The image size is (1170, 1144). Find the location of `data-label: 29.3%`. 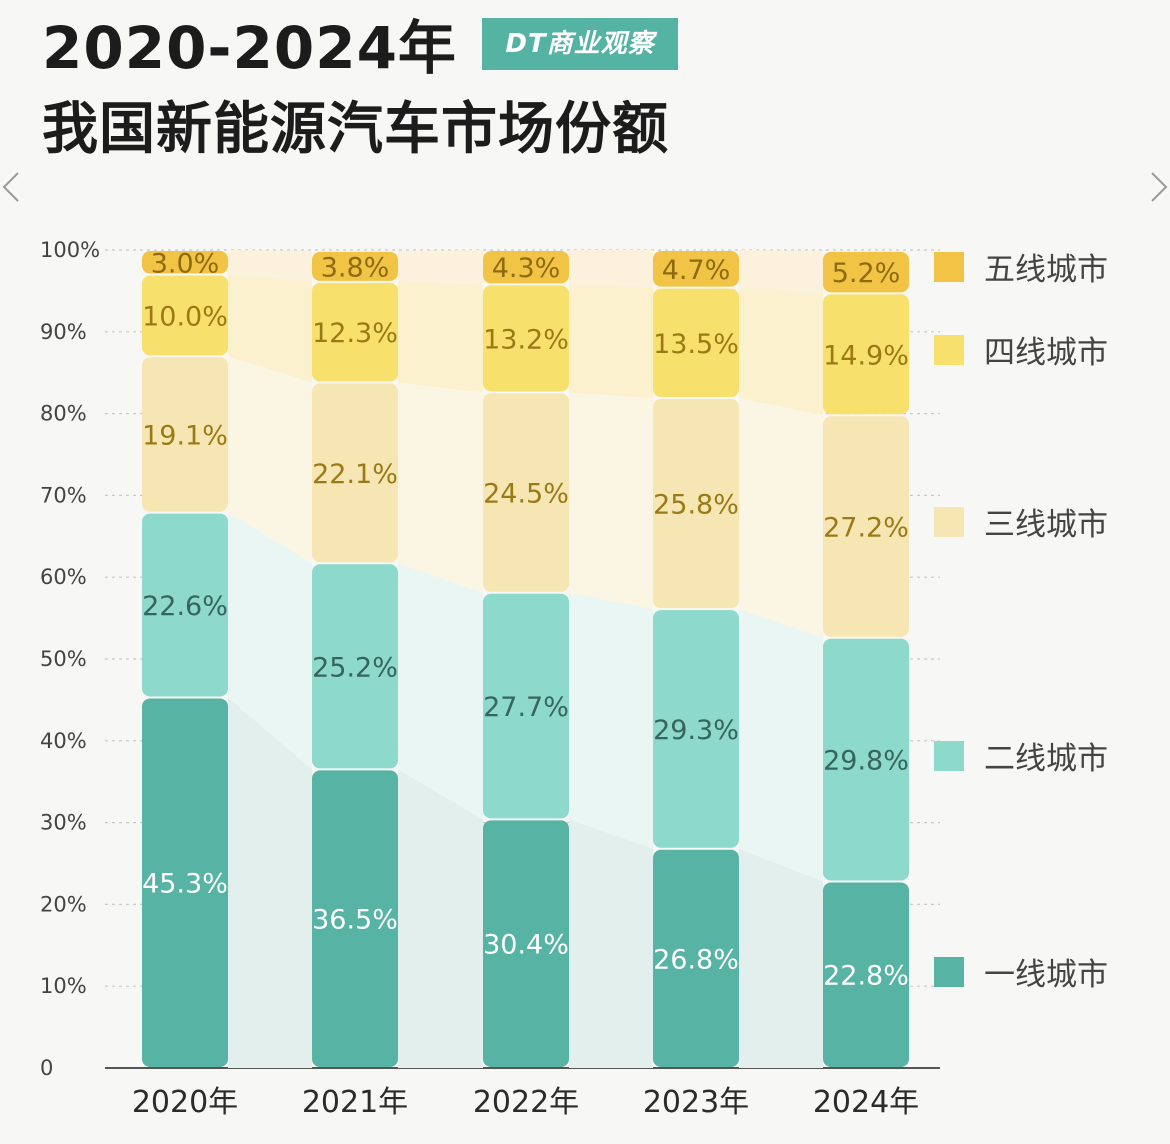

data-label: 29.3% is located at coordinates (696, 730).